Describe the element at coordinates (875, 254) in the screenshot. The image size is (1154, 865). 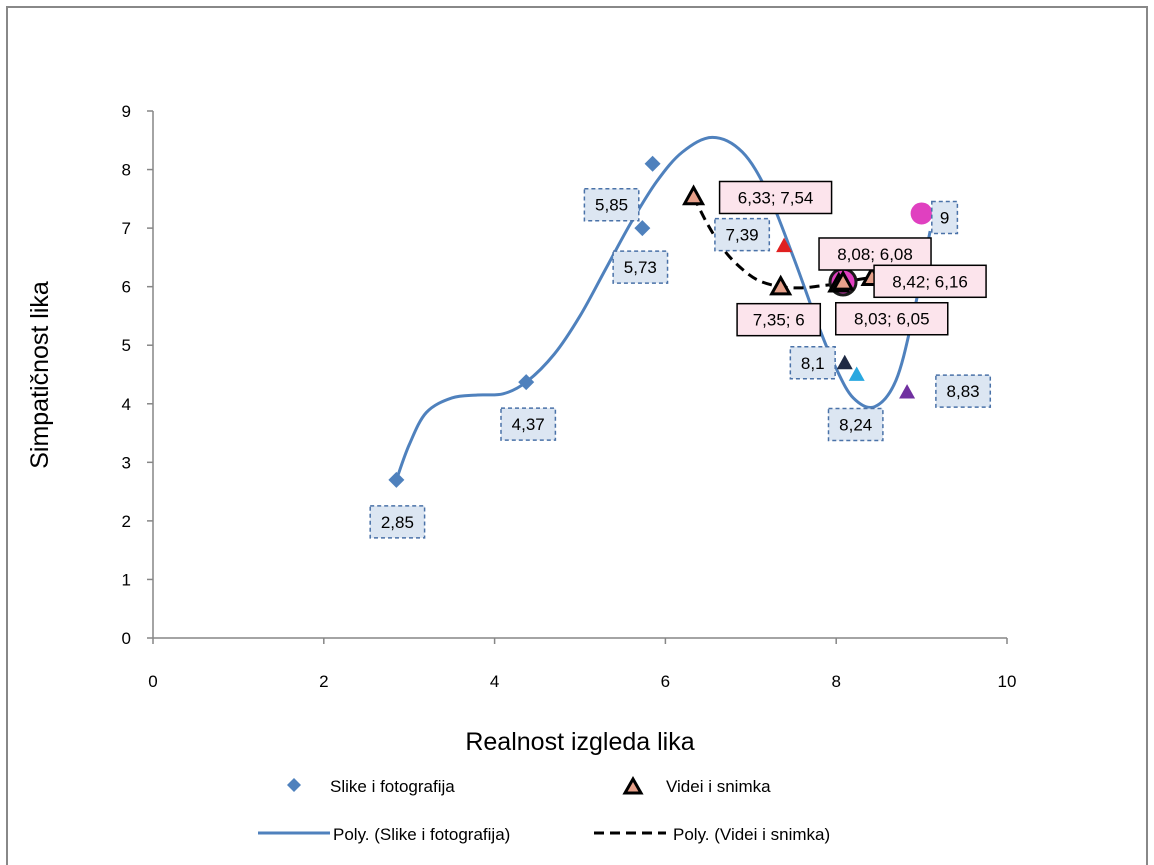
I see `data-label-videi-text: 8,08; 6,08` at that location.